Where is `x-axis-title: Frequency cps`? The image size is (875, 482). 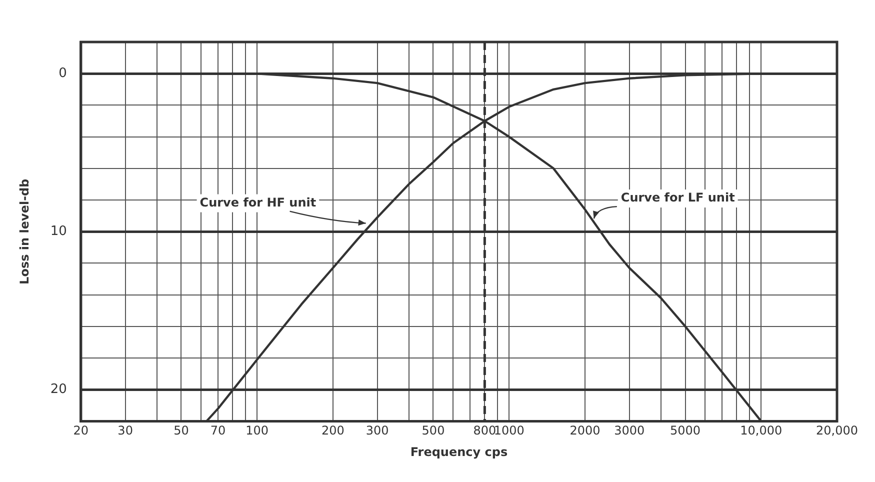 x-axis-title: Frequency cps is located at coordinates (459, 451).